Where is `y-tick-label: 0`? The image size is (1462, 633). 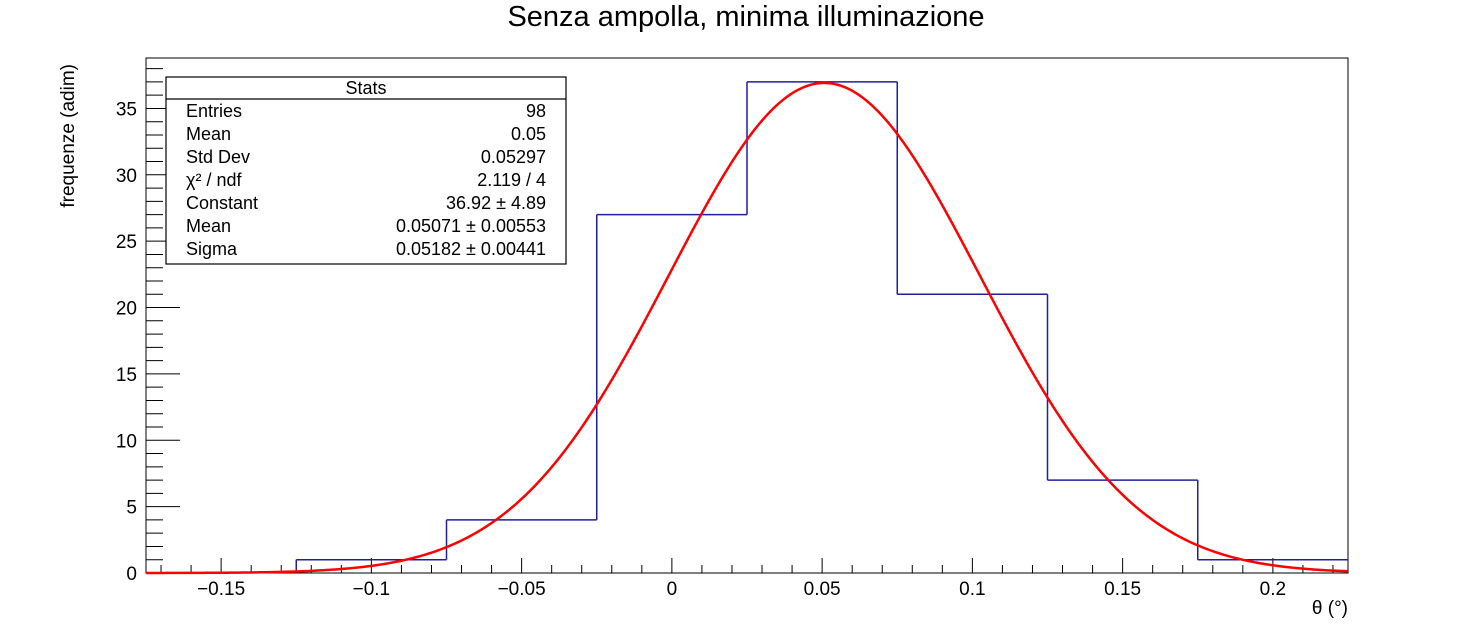
y-tick-label: 0 is located at coordinates (131, 574).